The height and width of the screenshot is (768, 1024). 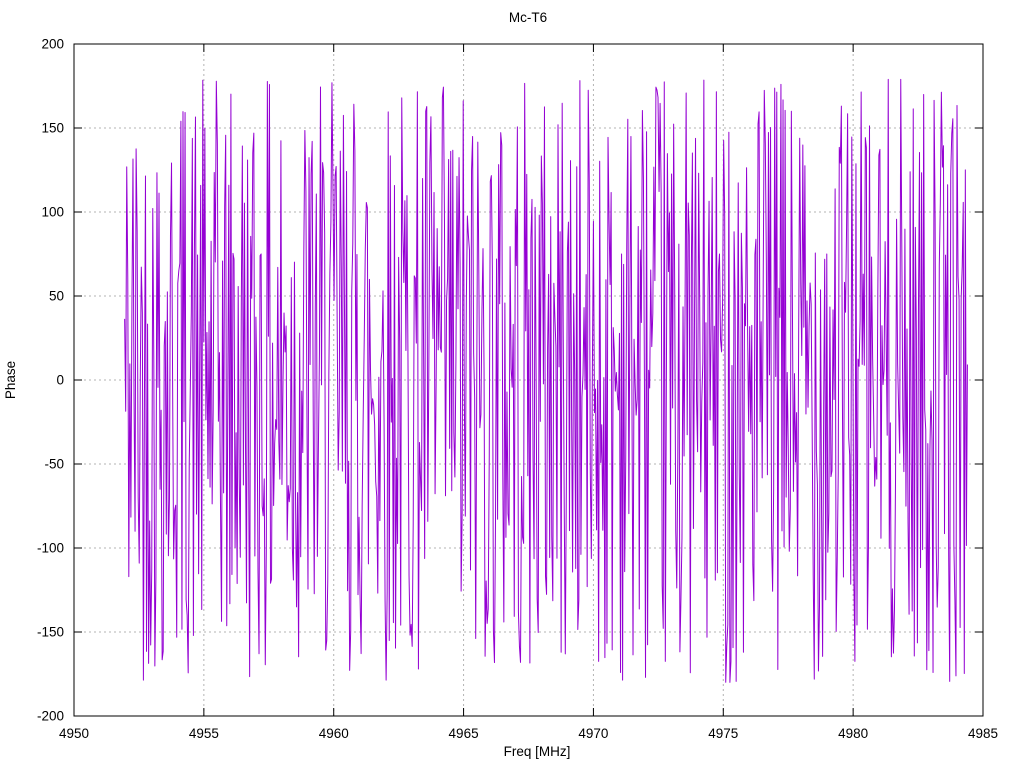 What do you see at coordinates (334, 733) in the screenshot?
I see `x-tick-label: 4960` at bounding box center [334, 733].